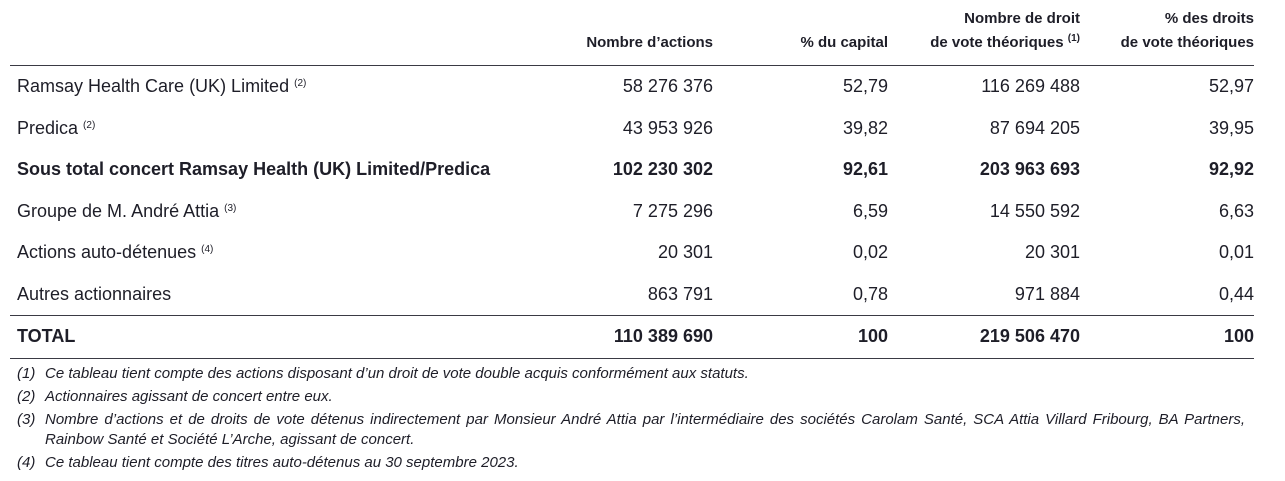  What do you see at coordinates (685, 252) in the screenshot?
I see `cell-shares: 20 301` at bounding box center [685, 252].